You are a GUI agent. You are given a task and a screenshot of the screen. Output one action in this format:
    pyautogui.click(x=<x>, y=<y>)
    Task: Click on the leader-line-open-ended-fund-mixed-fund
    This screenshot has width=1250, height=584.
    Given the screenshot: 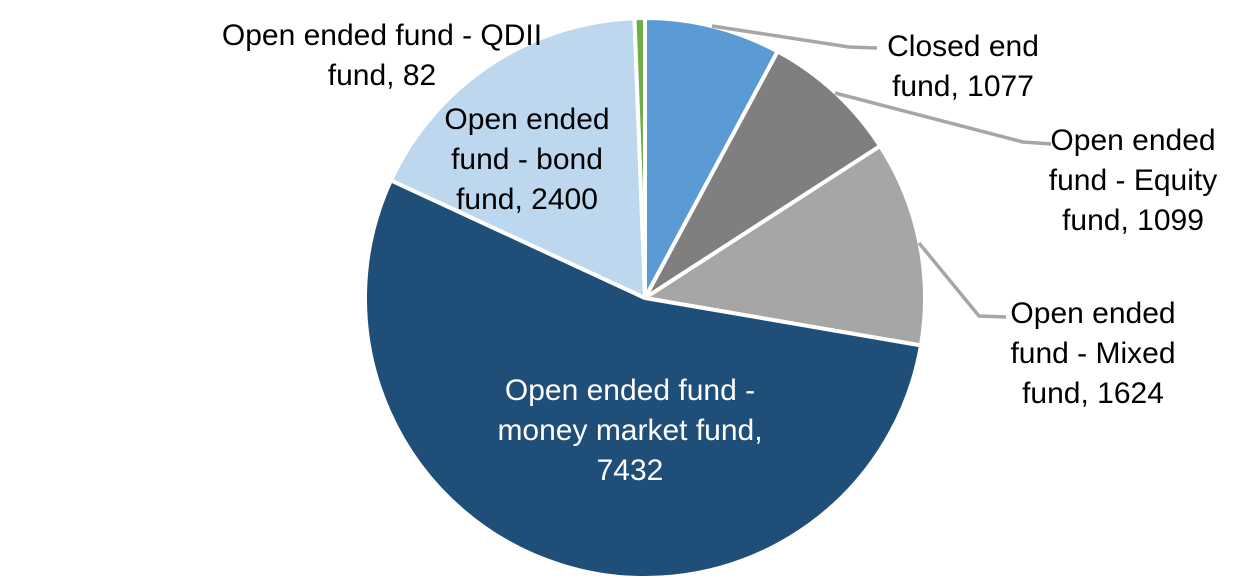 What is the action you would take?
    pyautogui.click(x=962, y=280)
    